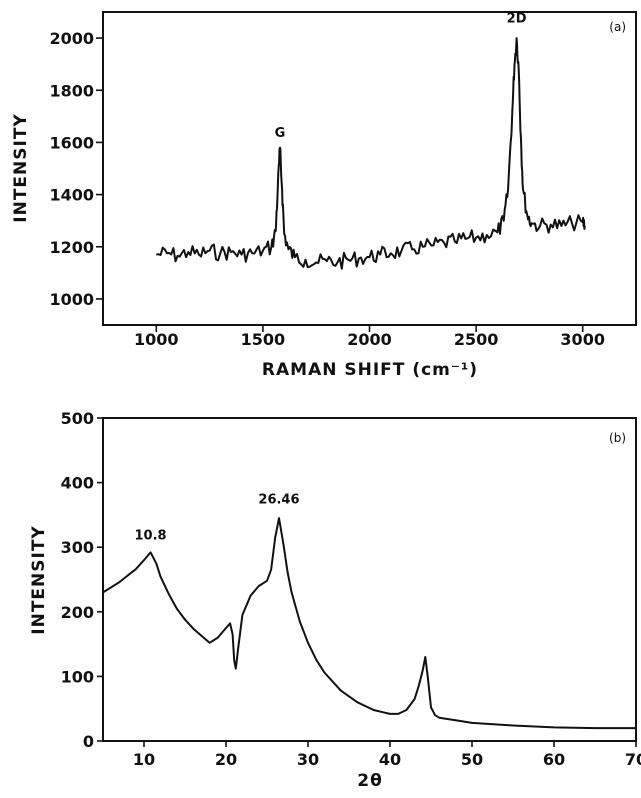  I want to click on y-tick-label: 0, so click(88, 741).